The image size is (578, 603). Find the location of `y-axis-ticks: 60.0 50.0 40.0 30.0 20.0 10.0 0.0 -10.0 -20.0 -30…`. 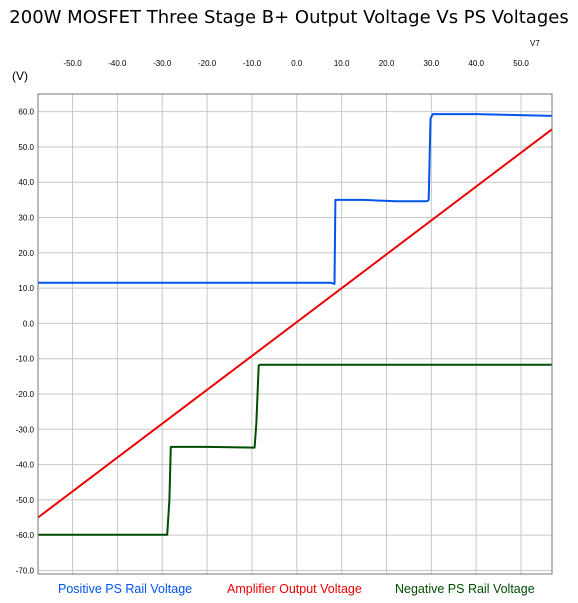

y-axis-ticks: 60.0 50.0 40.0 30.0 20.0 10.0 0.0 -10.0 -20.0 -30… is located at coordinates (25, 342).